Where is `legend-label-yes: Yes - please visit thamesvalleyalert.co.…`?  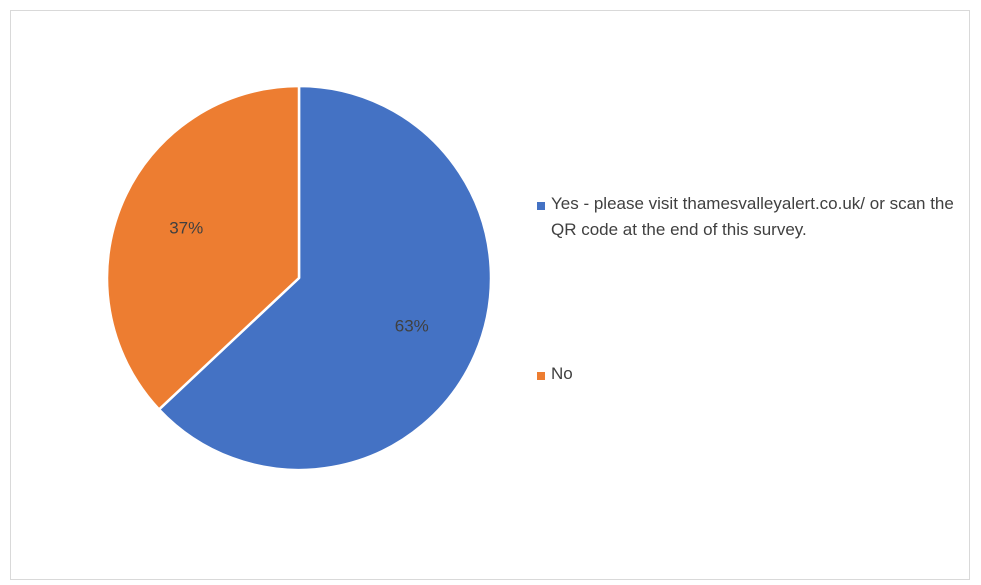 legend-label-yes: Yes - please visit thamesvalleyalert.co.… is located at coordinates (752, 216).